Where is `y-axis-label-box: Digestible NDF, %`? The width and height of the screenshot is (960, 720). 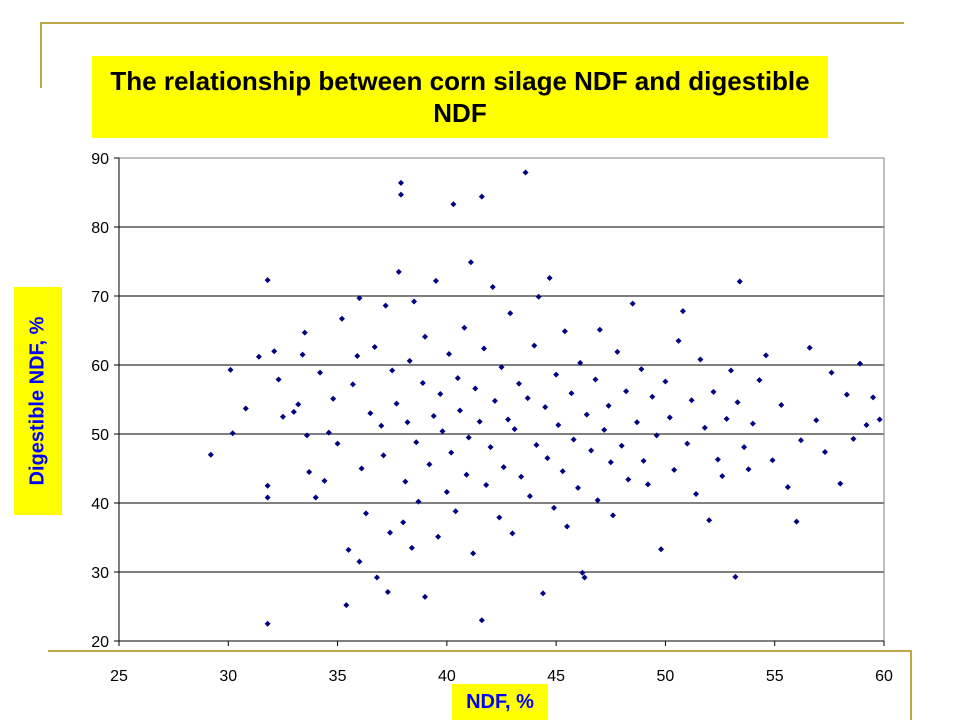
y-axis-label-box: Digestible NDF, % is located at coordinates (38, 401).